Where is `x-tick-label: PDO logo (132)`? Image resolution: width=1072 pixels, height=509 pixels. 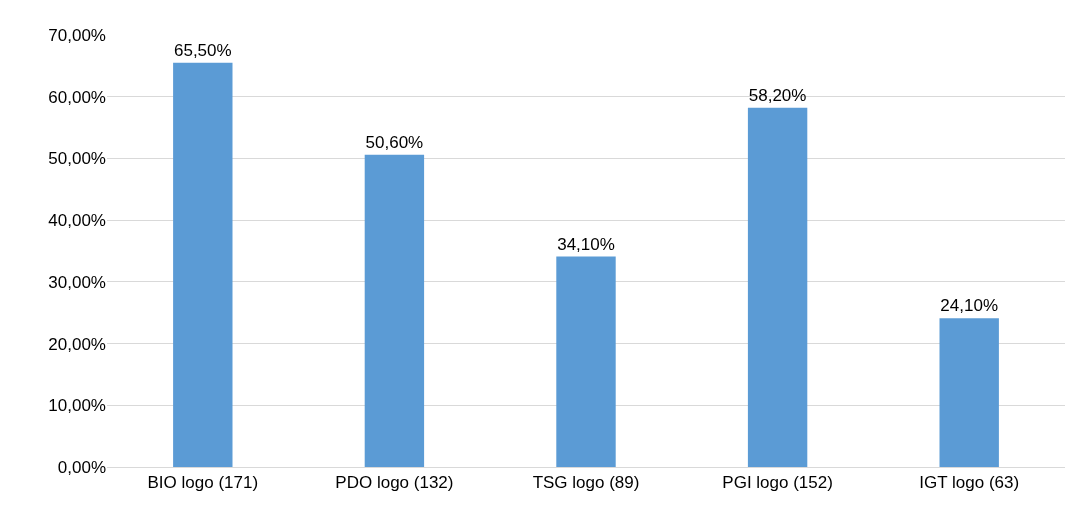
x-tick-label: PDO logo (132) is located at coordinates (394, 483).